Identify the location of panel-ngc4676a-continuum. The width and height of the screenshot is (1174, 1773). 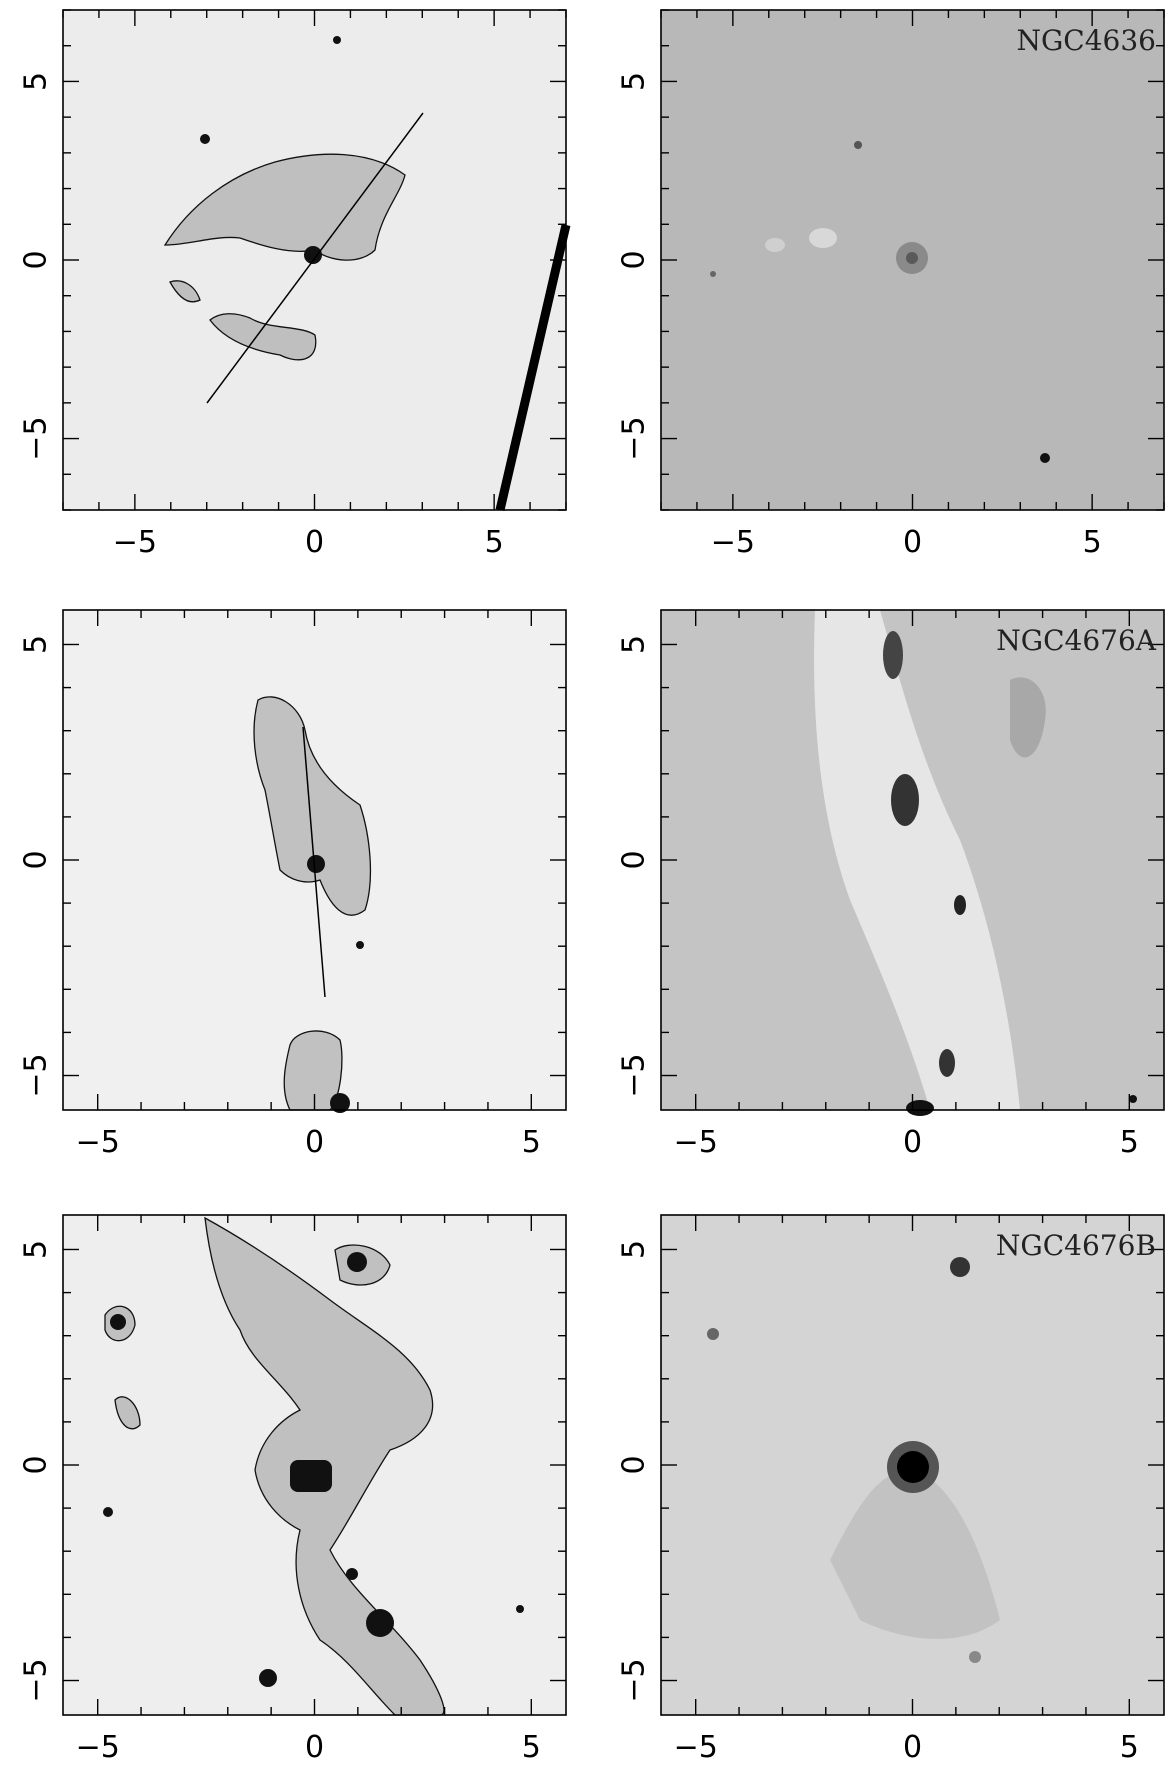
(912, 863).